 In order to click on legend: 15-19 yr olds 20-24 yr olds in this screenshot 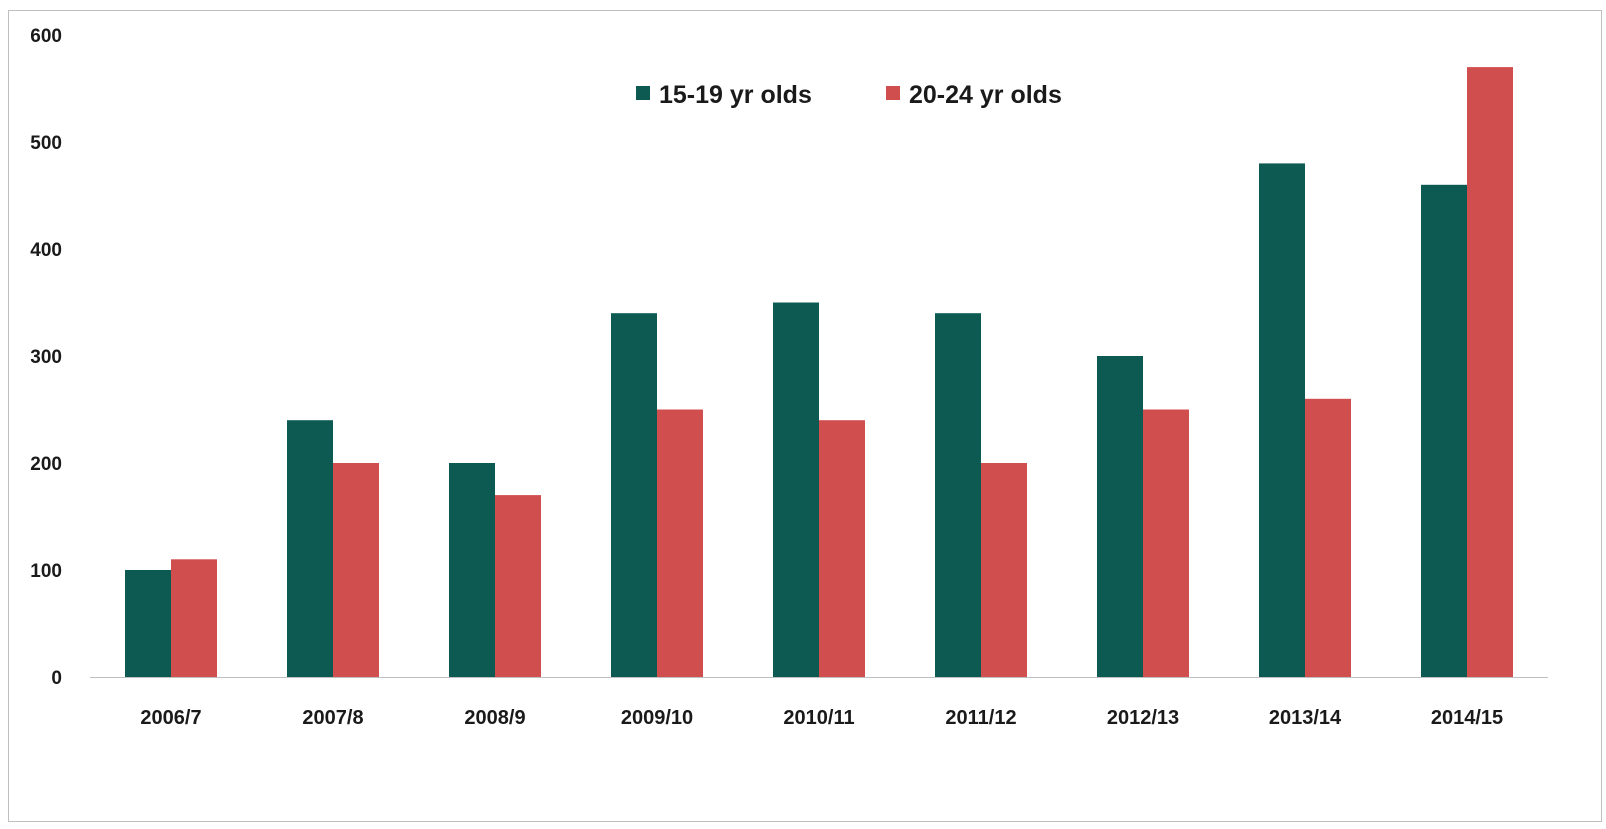, I will do `click(849, 95)`.